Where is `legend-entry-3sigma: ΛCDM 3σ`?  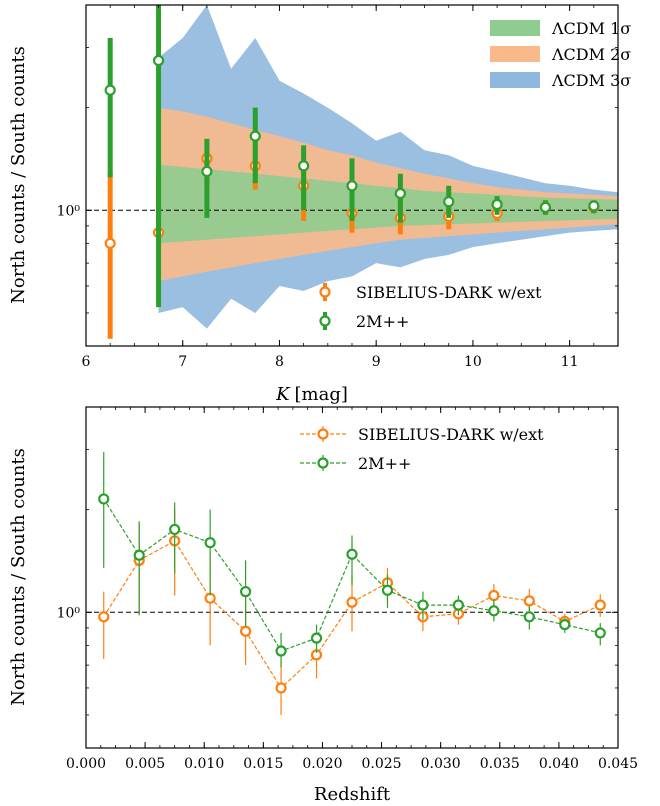 legend-entry-3sigma: ΛCDM 3σ is located at coordinates (560, 80).